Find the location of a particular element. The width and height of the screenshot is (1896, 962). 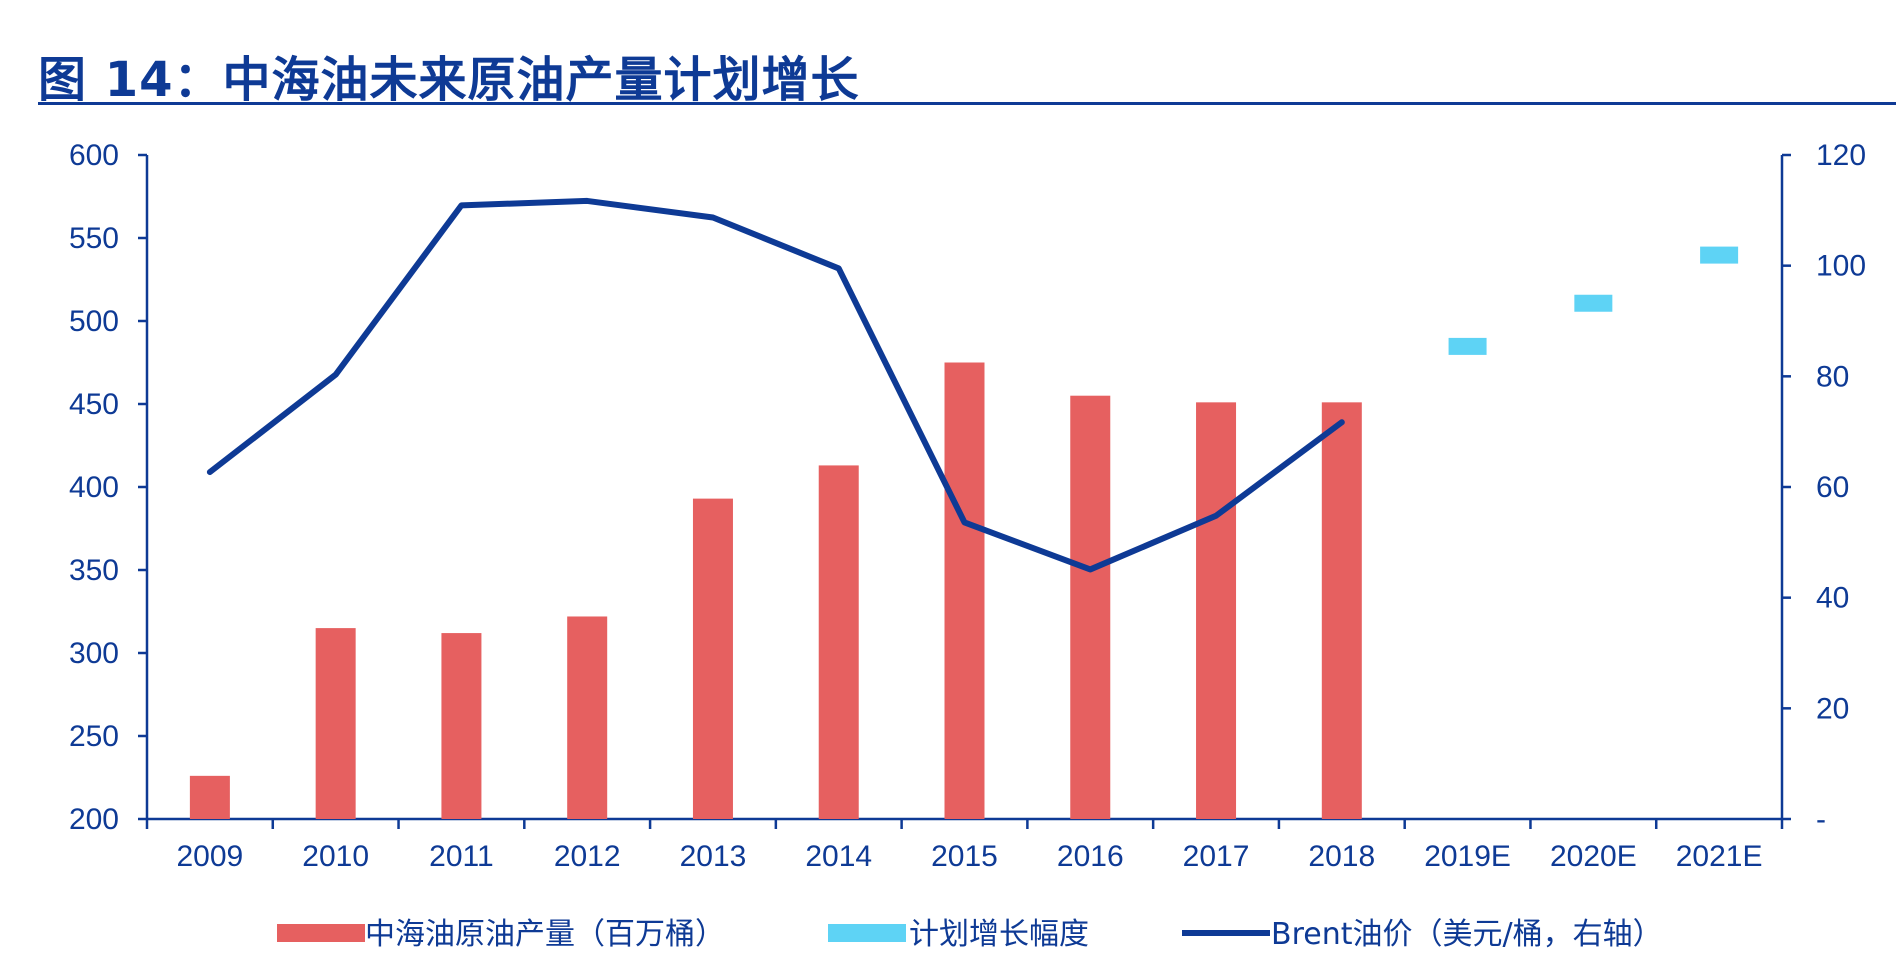

y-left-tick-label: 500 is located at coordinates (94, 321).